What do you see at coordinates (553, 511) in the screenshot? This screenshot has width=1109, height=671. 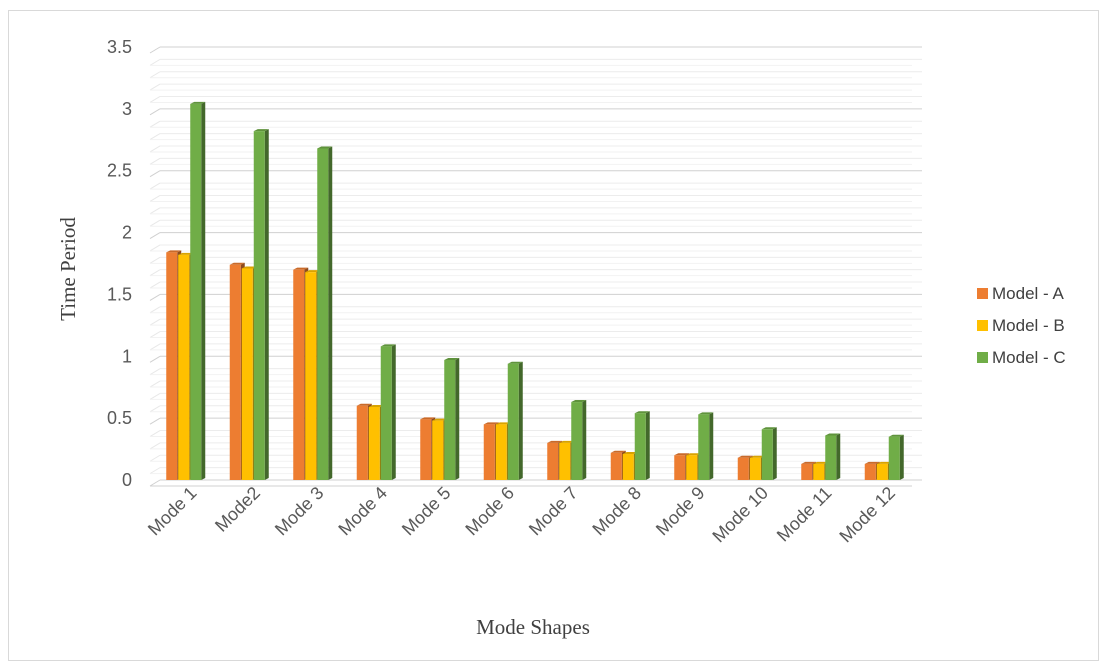 I see `x-tick-label: Mode 7` at bounding box center [553, 511].